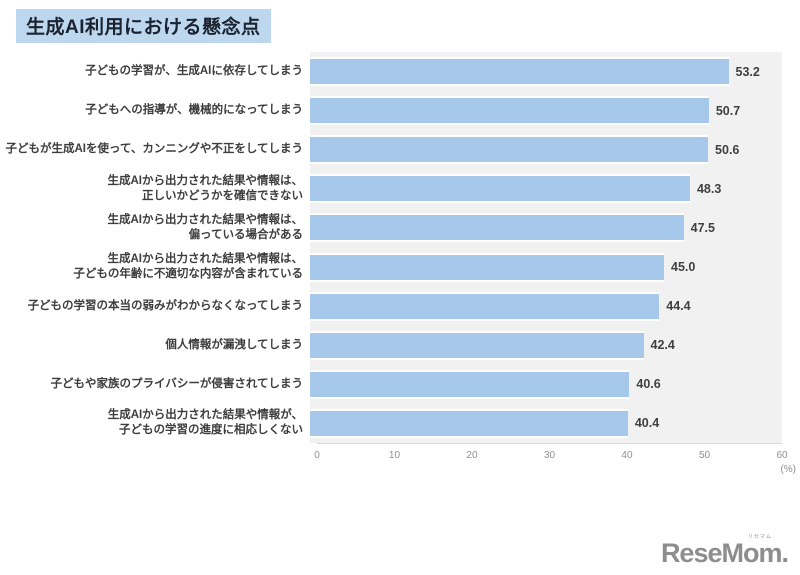  What do you see at coordinates (472, 455) in the screenshot?
I see `x-axis-tick-label: 20` at bounding box center [472, 455].